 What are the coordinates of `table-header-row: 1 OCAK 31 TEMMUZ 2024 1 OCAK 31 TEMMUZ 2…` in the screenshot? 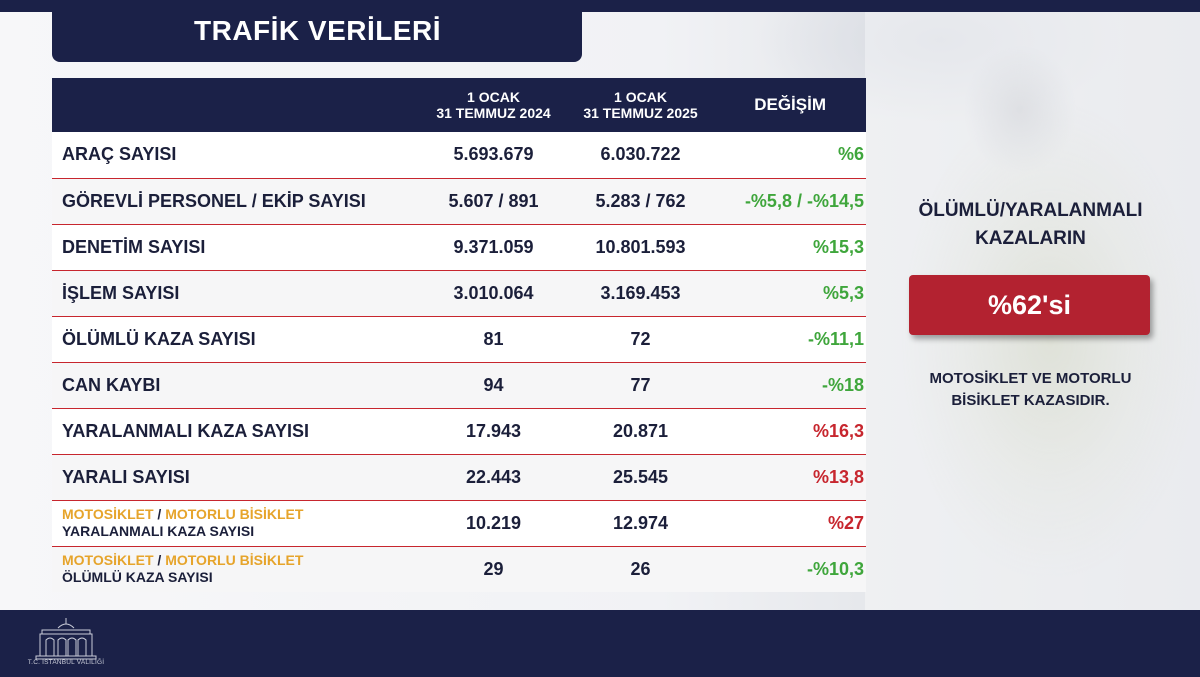 It's located at (459, 105).